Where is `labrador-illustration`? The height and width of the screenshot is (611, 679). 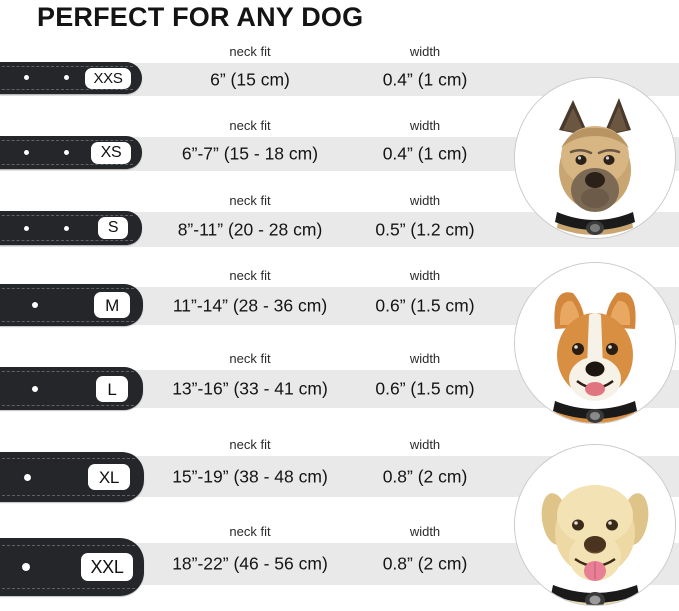 labrador-illustration is located at coordinates (595, 525).